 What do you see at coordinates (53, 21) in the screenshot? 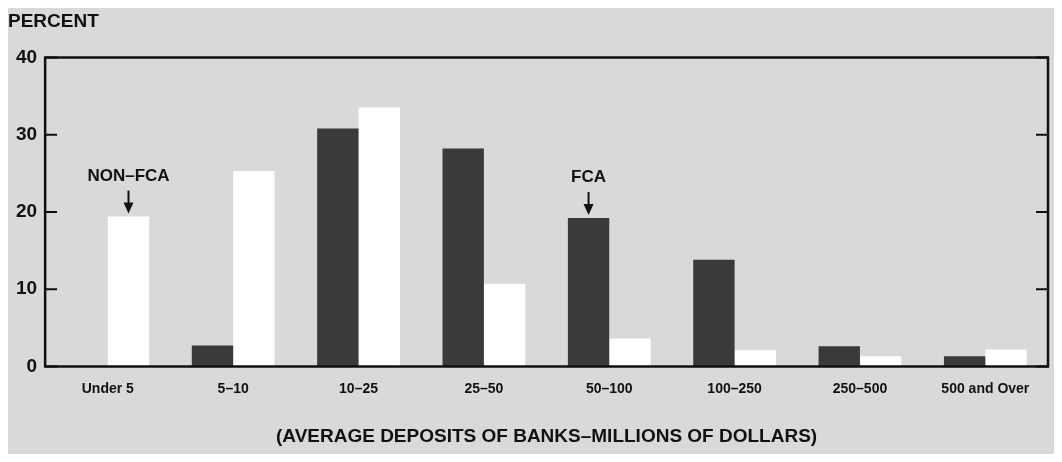
I see `y-axis-title: PERCENT` at bounding box center [53, 21].